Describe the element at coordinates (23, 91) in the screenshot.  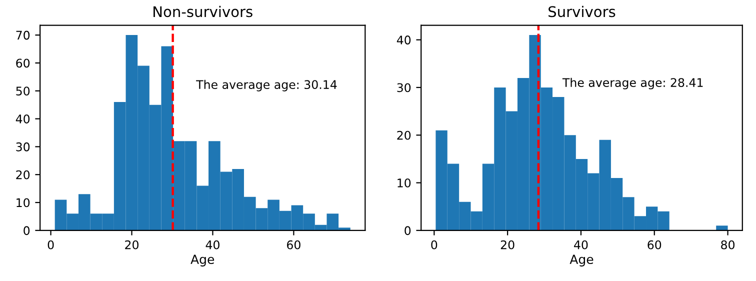
I see `y-tick-label: 50` at that location.